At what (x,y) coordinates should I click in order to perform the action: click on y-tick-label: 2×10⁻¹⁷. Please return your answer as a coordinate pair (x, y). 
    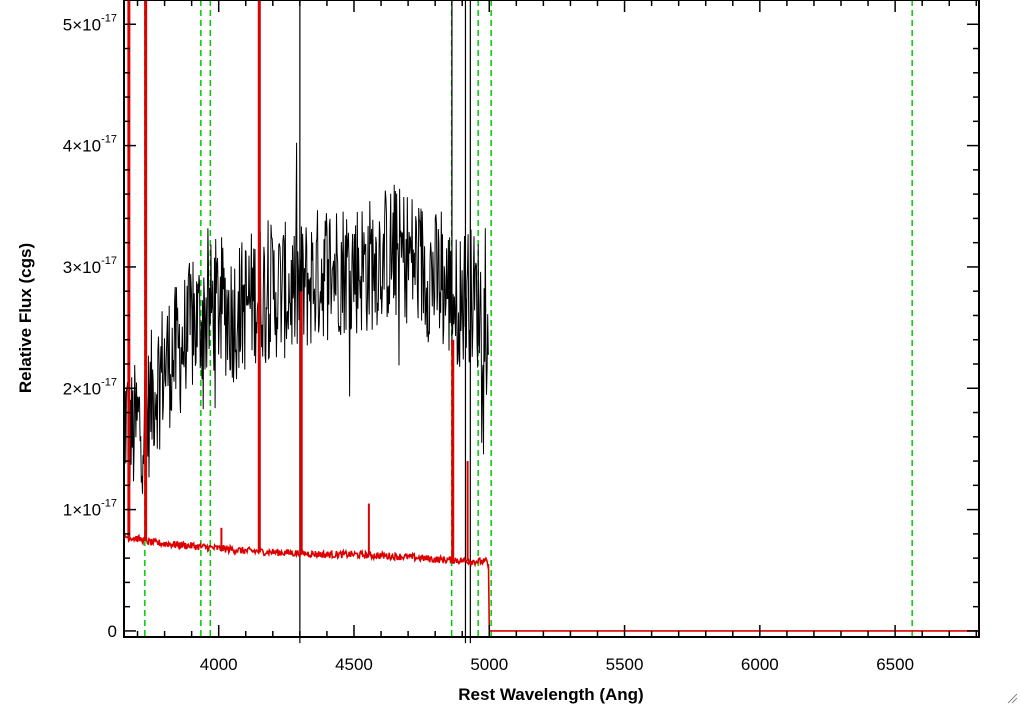
    Looking at the image, I should click on (90, 387).